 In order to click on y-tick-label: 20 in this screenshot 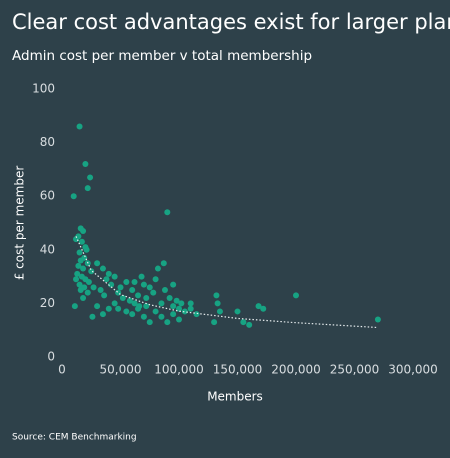, I will do `click(47, 303)`.